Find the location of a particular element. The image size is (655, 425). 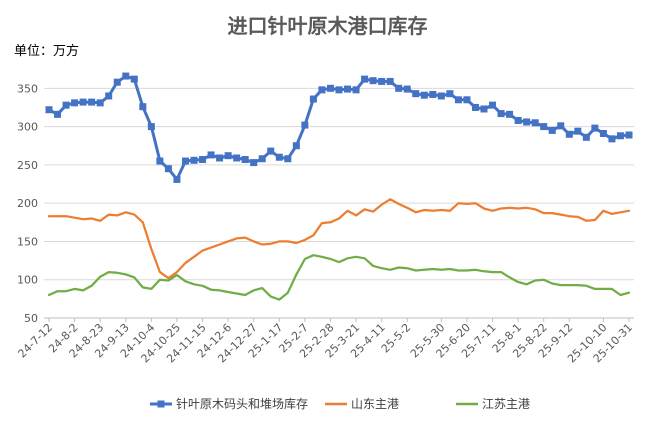

y-tick-label: 150 is located at coordinates (27, 241).